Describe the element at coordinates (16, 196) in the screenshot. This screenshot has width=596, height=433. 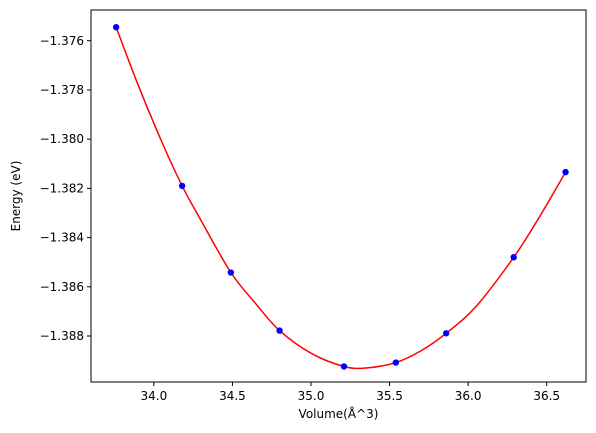
I see `y-axis-label: Energy (eV)` at that location.